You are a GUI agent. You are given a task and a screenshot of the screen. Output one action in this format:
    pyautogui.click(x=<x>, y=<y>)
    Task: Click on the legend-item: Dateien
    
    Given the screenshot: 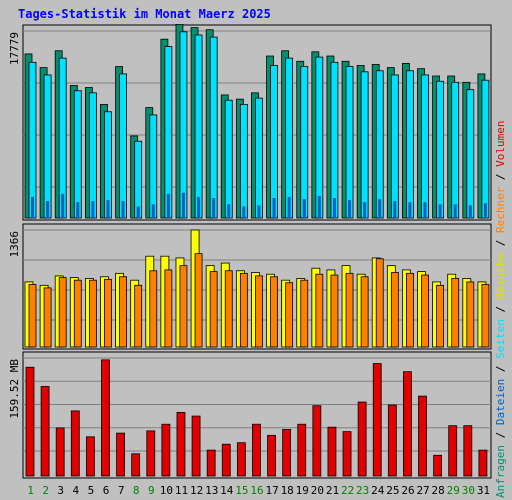 What is the action you would take?
    pyautogui.click(x=500, y=402)
    